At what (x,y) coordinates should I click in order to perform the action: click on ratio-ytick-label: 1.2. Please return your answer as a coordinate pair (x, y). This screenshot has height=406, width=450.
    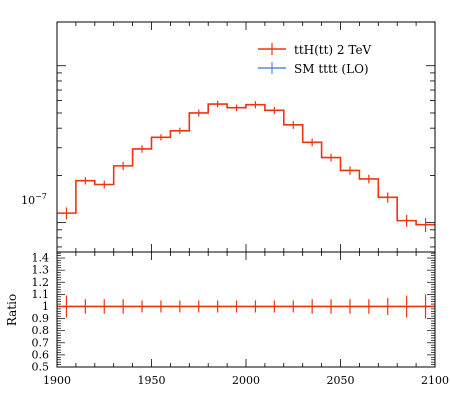
    Looking at the image, I should click on (41, 282).